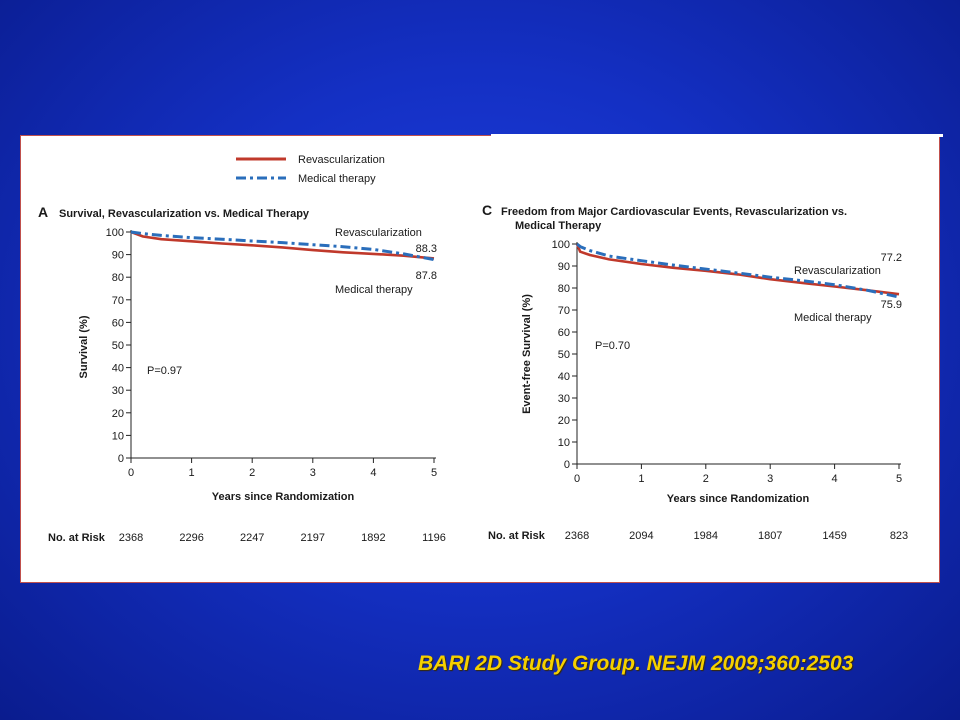 The image size is (960, 720). Describe the element at coordinates (434, 538) in the screenshot. I see `panel-a-risk-value: 1196` at that location.